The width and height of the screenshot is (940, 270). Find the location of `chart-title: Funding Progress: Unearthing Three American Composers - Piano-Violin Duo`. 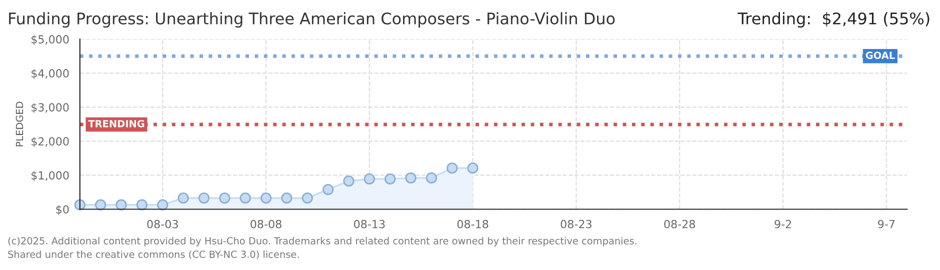

chart-title: Funding Progress: Unearthing Three American Composers - Piano-Violin Duo is located at coordinates (312, 20).